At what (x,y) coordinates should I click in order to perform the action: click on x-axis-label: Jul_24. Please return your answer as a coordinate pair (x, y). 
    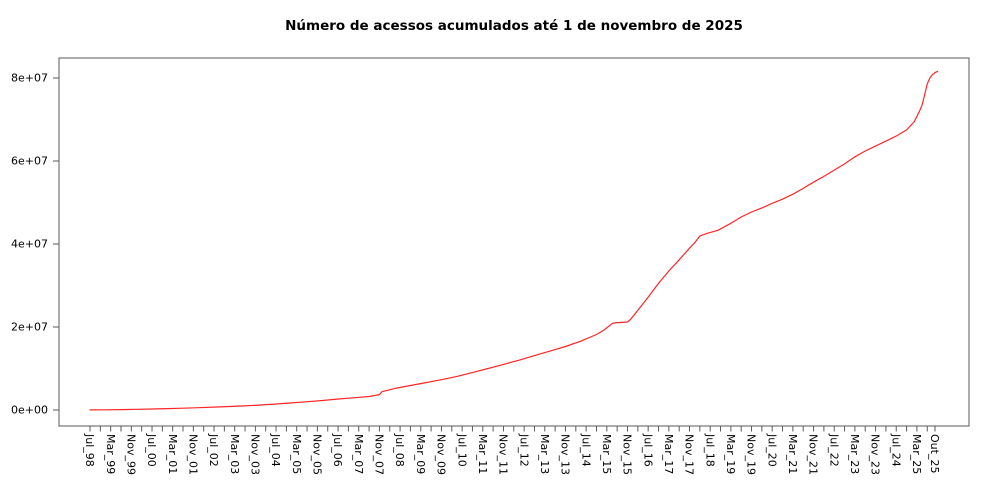
    Looking at the image, I should click on (895, 450).